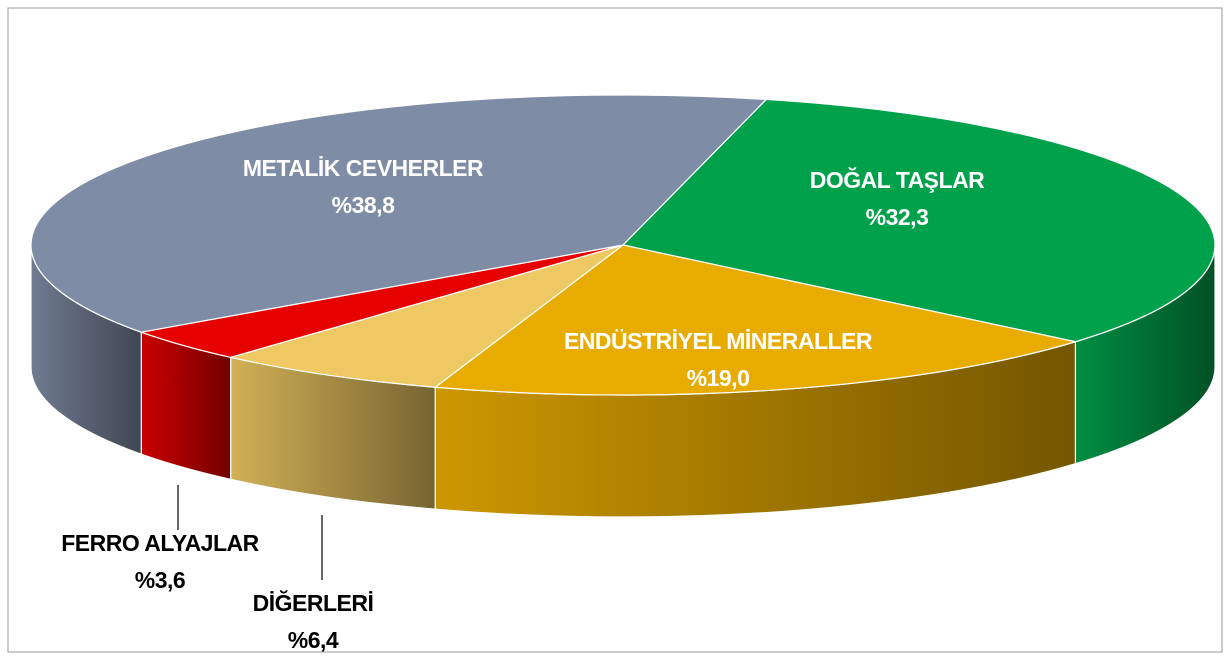  Describe the element at coordinates (363, 168) in the screenshot. I see `slice-label: METALİK CEVHERLER` at that location.